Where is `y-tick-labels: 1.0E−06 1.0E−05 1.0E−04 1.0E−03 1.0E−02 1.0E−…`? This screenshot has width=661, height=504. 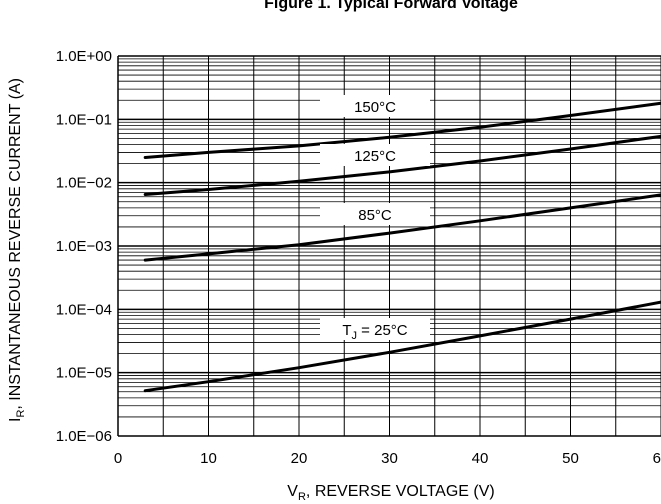 y-tick-labels: 1.0E−06 1.0E−05 1.0E−04 1.0E−03 1.0E−02 1.0E−… is located at coordinates (84, 246).